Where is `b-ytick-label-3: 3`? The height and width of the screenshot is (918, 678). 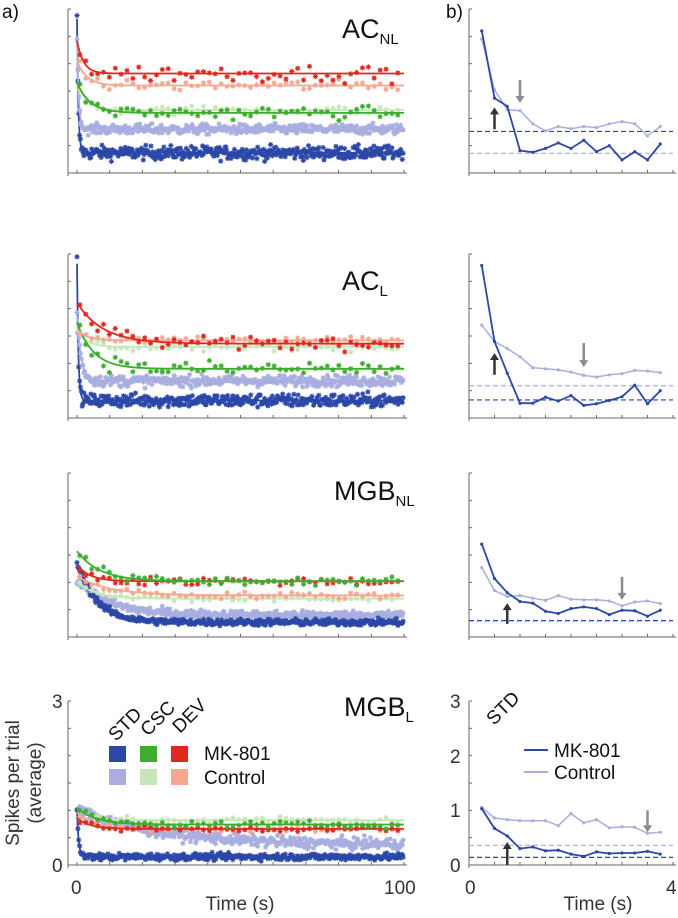 b-ytick-label-3: 3 is located at coordinates (455, 702).